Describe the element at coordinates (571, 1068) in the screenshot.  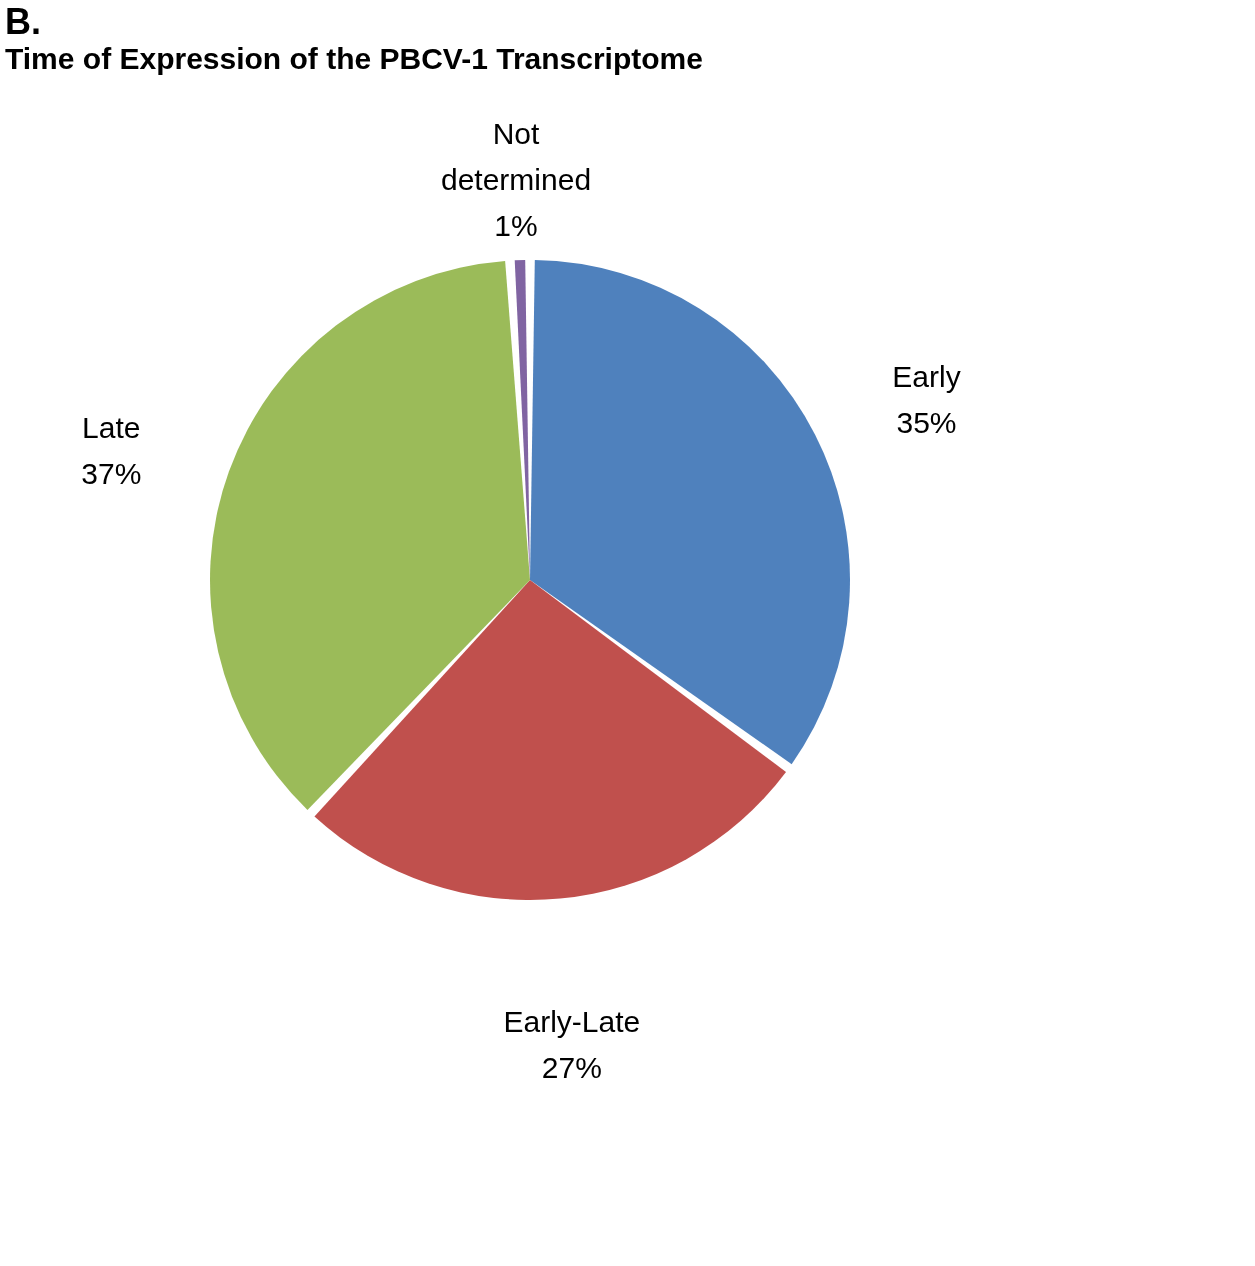
I see `data-label: 27%` at that location.